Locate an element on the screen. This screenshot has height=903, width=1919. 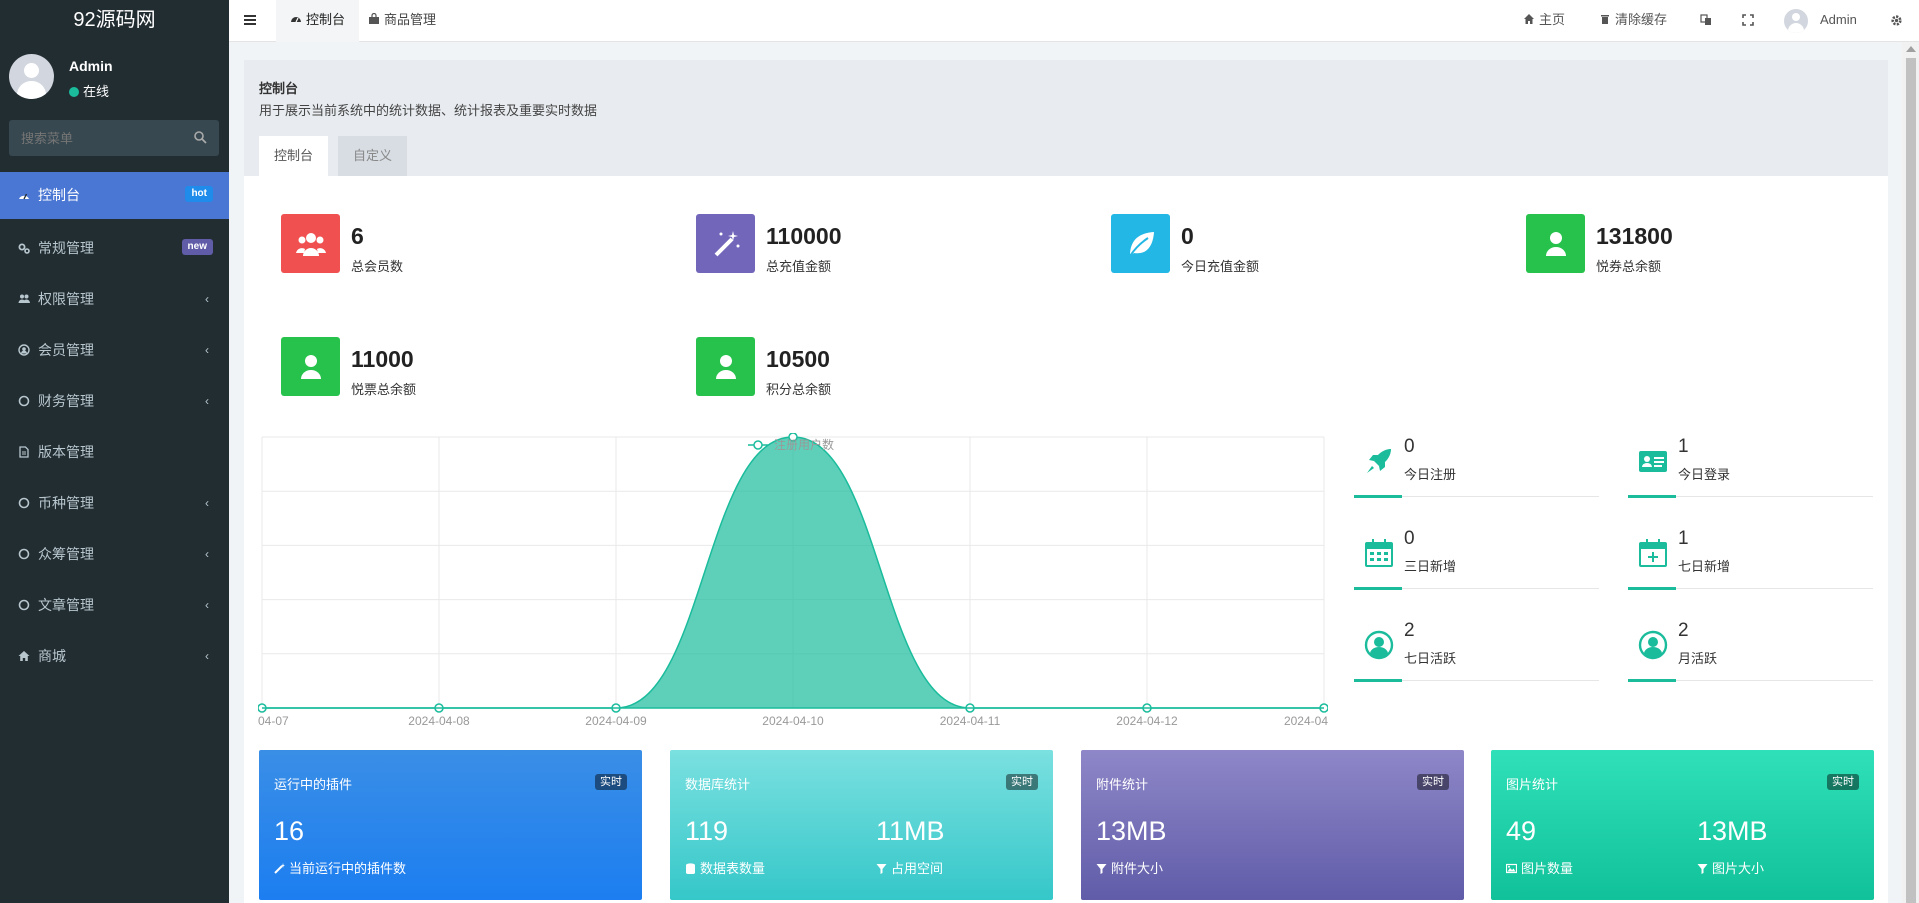
activity-label: 今日登录 is located at coordinates (1704, 474).